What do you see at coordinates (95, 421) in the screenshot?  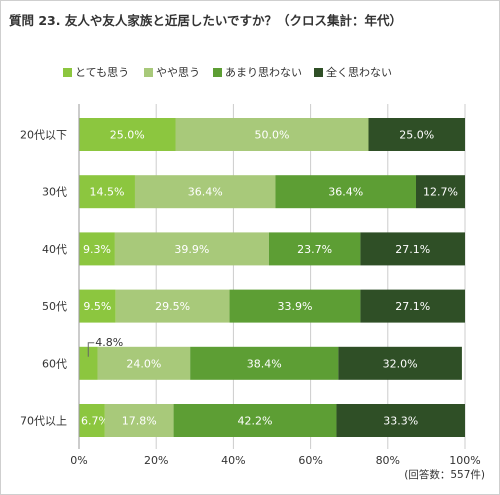 I see `data-label: 6.7%` at bounding box center [95, 421].